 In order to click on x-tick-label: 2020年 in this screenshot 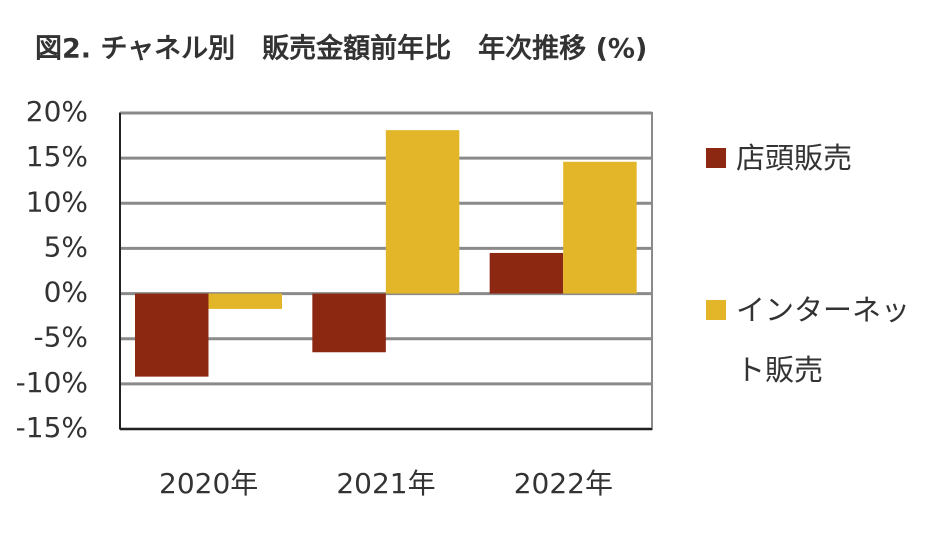, I will do `click(208, 483)`.